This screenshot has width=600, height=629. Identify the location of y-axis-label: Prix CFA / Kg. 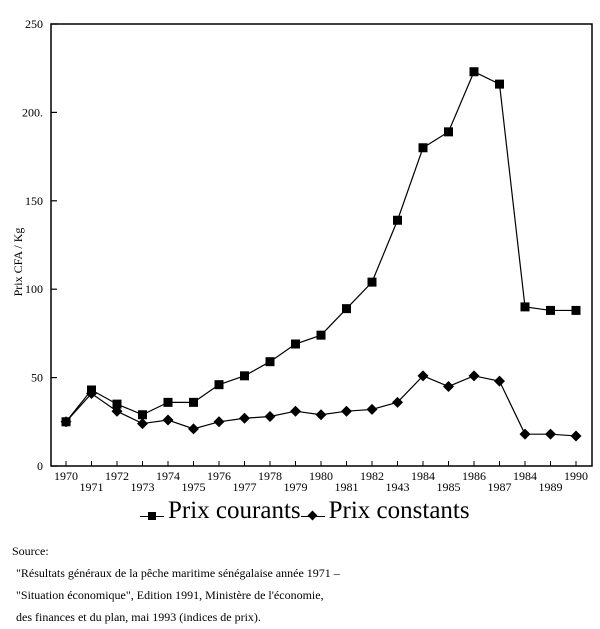
(18, 262).